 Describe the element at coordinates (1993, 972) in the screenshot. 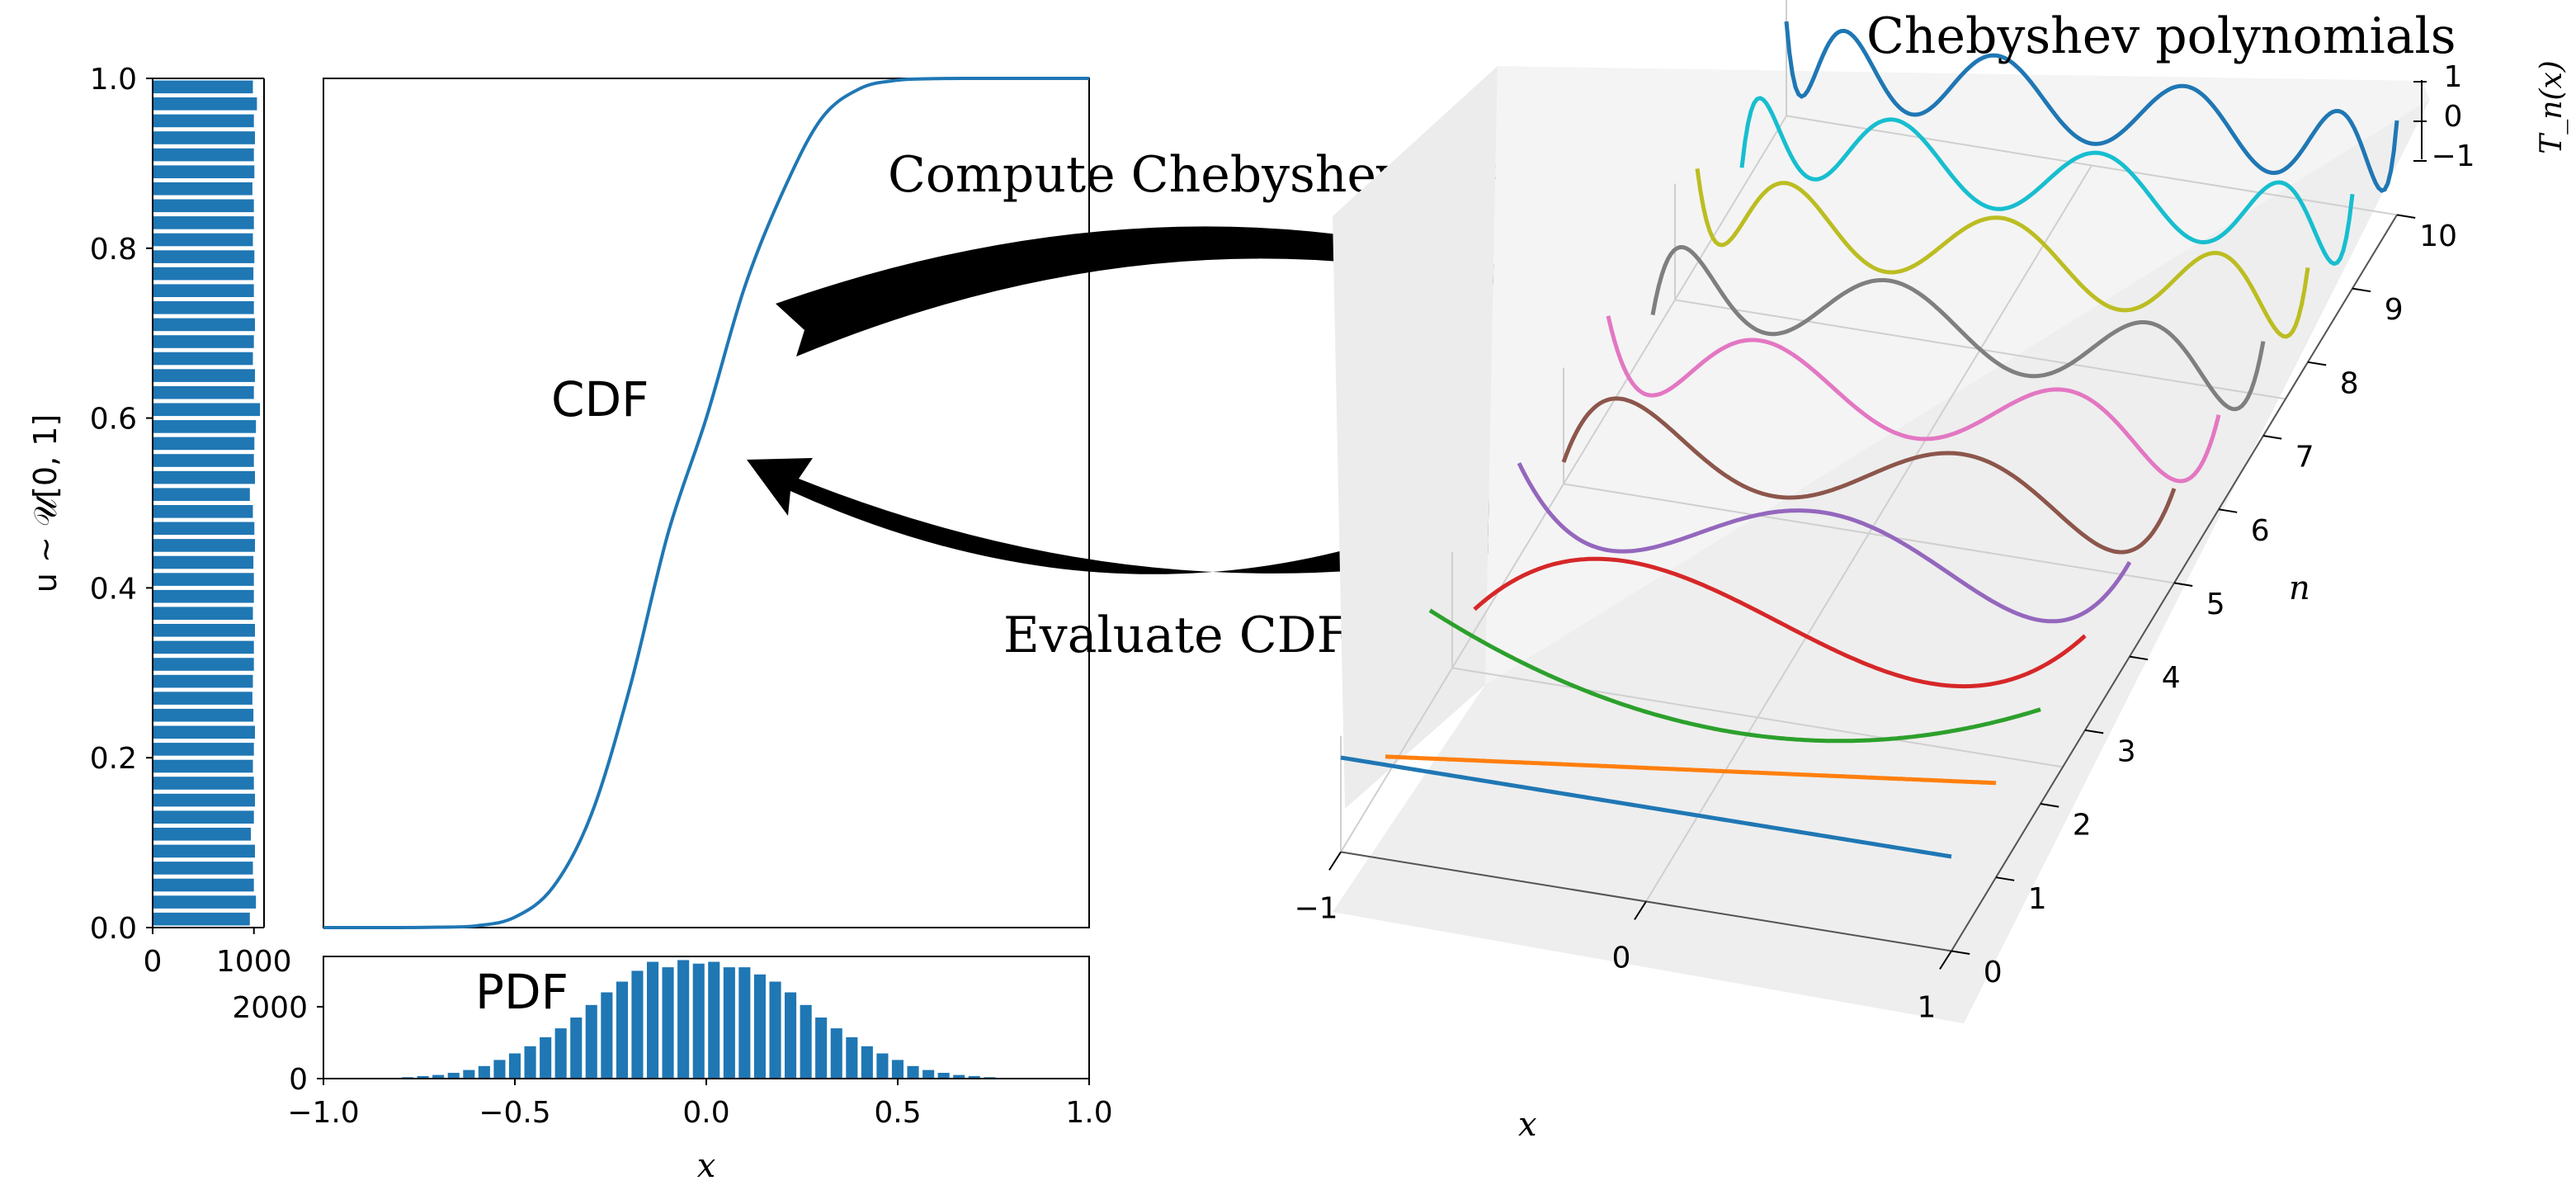

I see `n-tick-label: 0` at that location.